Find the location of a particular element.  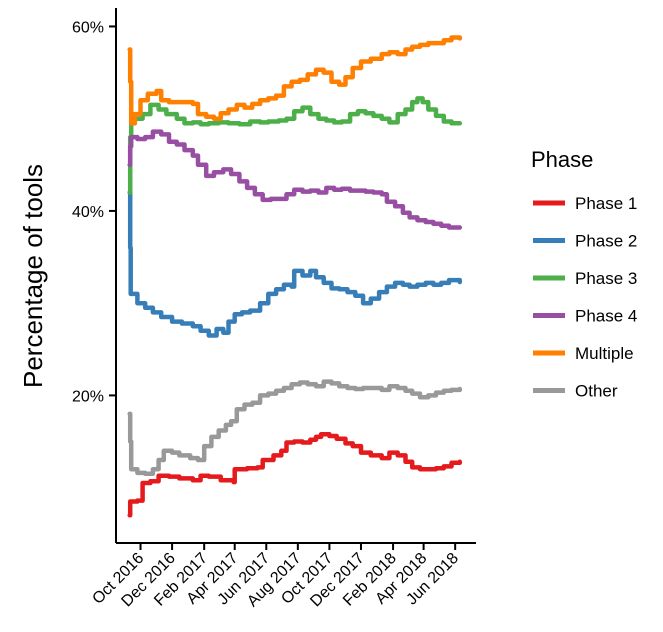

series-line-other is located at coordinates (295, 428).